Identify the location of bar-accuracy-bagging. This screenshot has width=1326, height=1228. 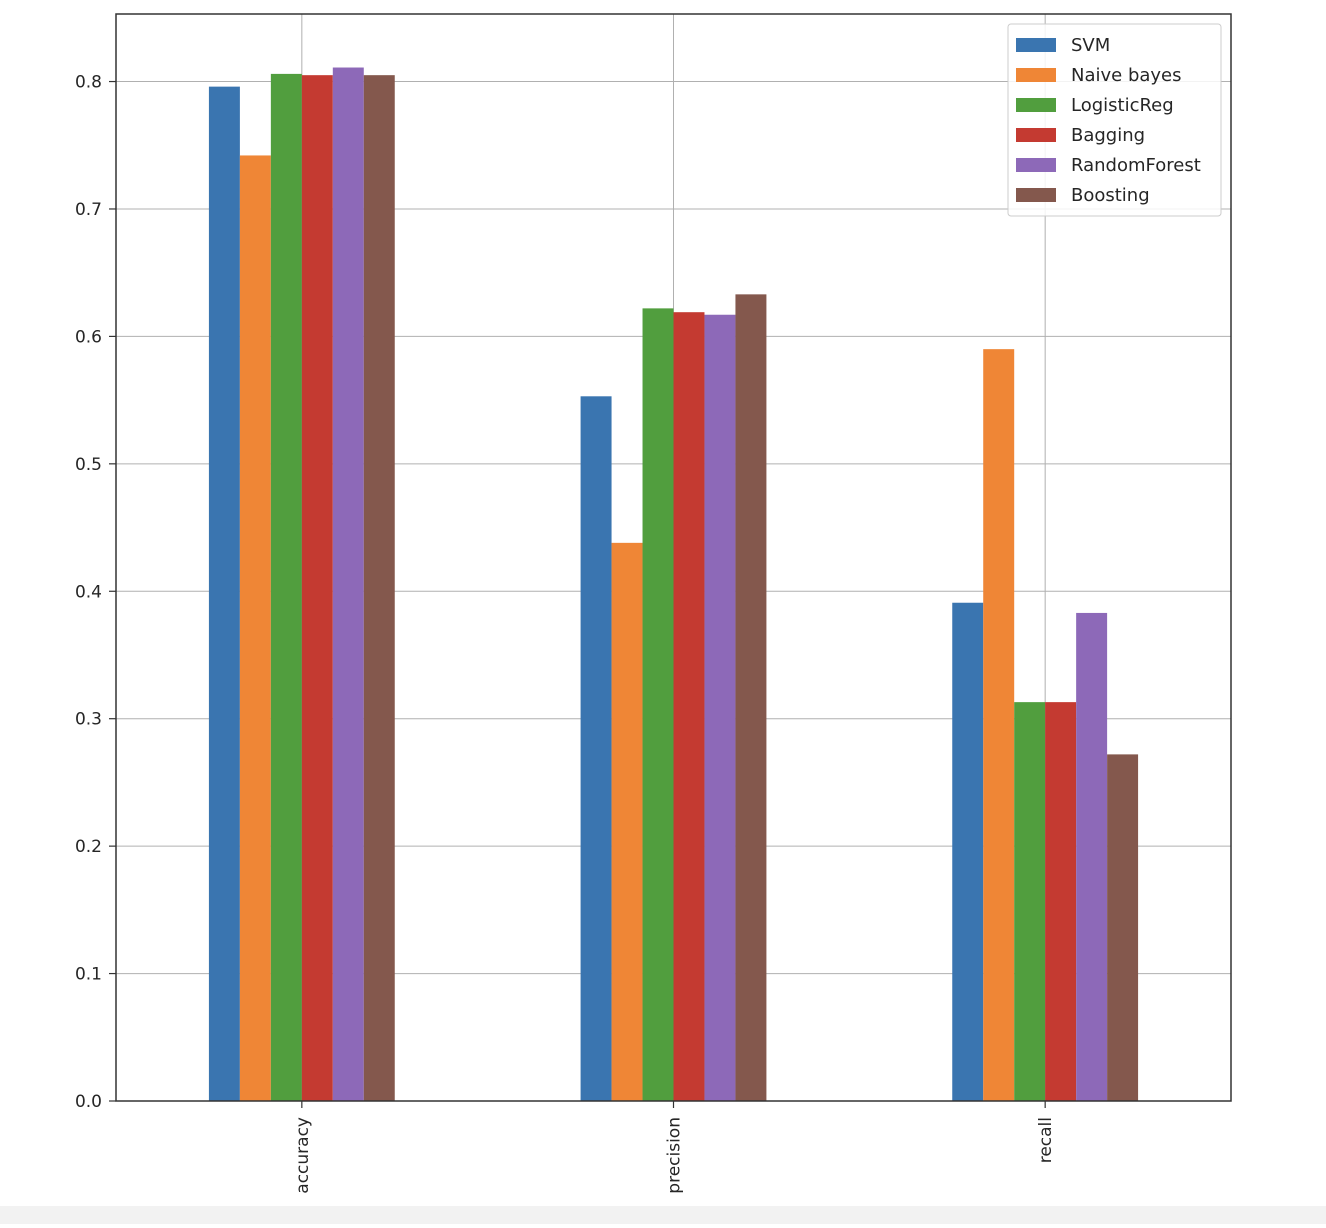
(317, 588).